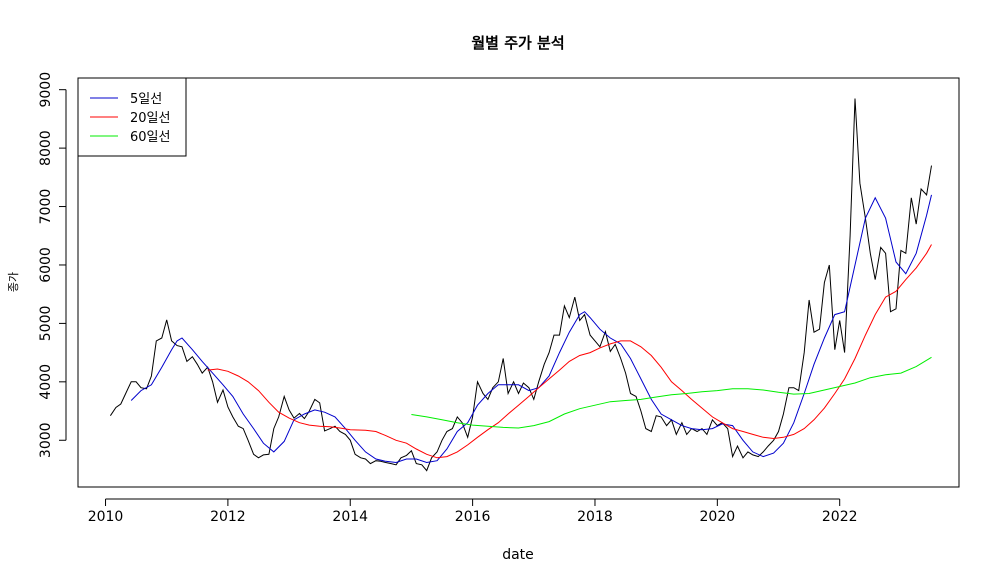  I want to click on legend-label: 20일선, so click(150, 118).